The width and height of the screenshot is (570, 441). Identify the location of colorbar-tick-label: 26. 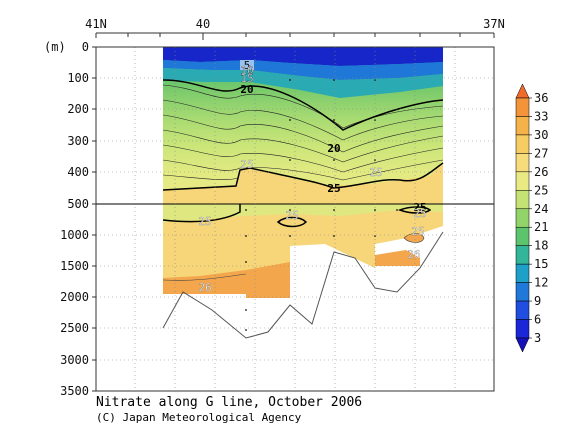
(541, 172).